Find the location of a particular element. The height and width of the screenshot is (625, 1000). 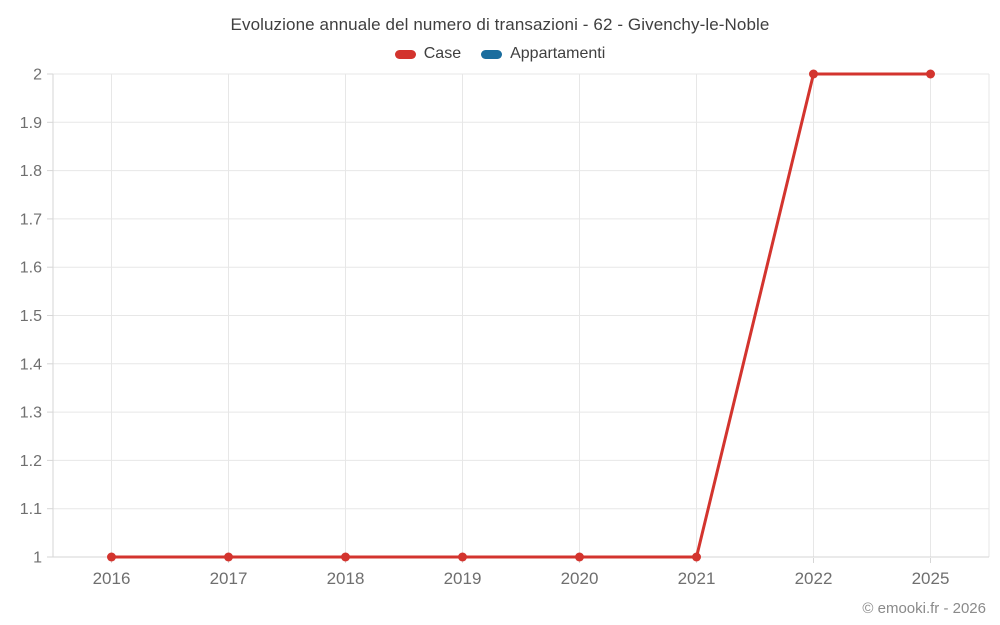

data-point-case-2025 is located at coordinates (930, 74).